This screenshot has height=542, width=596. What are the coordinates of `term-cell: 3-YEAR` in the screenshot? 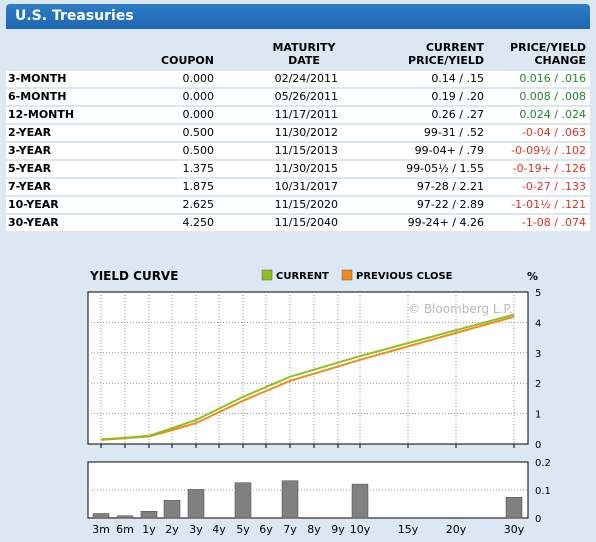 It's located at (56, 151).